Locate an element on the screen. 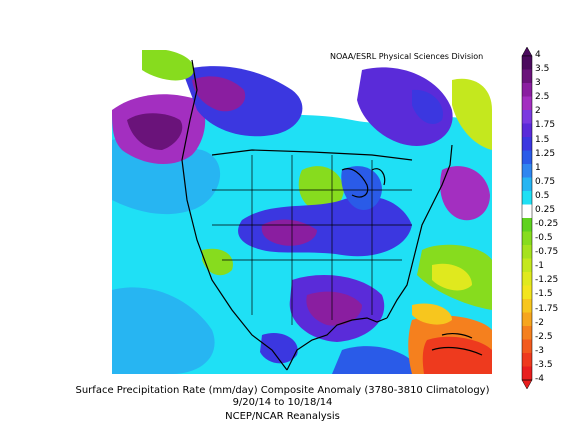 The width and height of the screenshot is (565, 437). colorbar-tick-label: -2 is located at coordinates (539, 322).